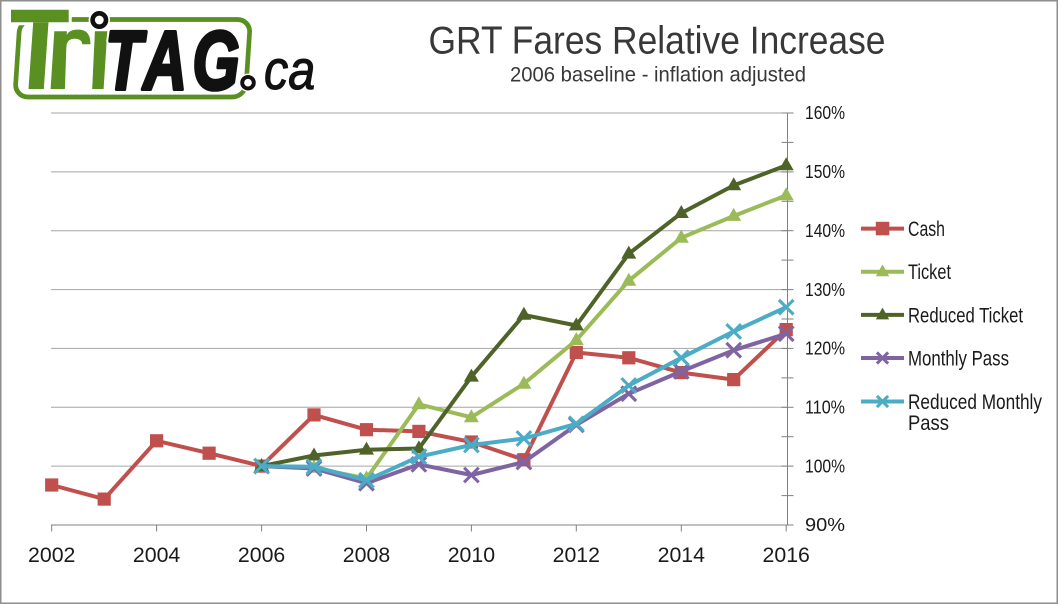 Image resolution: width=1058 pixels, height=604 pixels. Describe the element at coordinates (472, 555) in the screenshot. I see `svg-text: 2010` at that location.